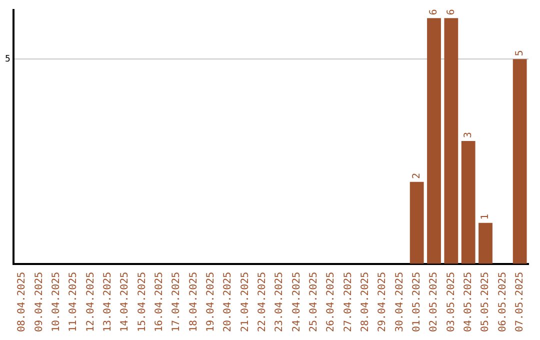  I want to click on x-tick-label: 29.04.2025, so click(382, 302).